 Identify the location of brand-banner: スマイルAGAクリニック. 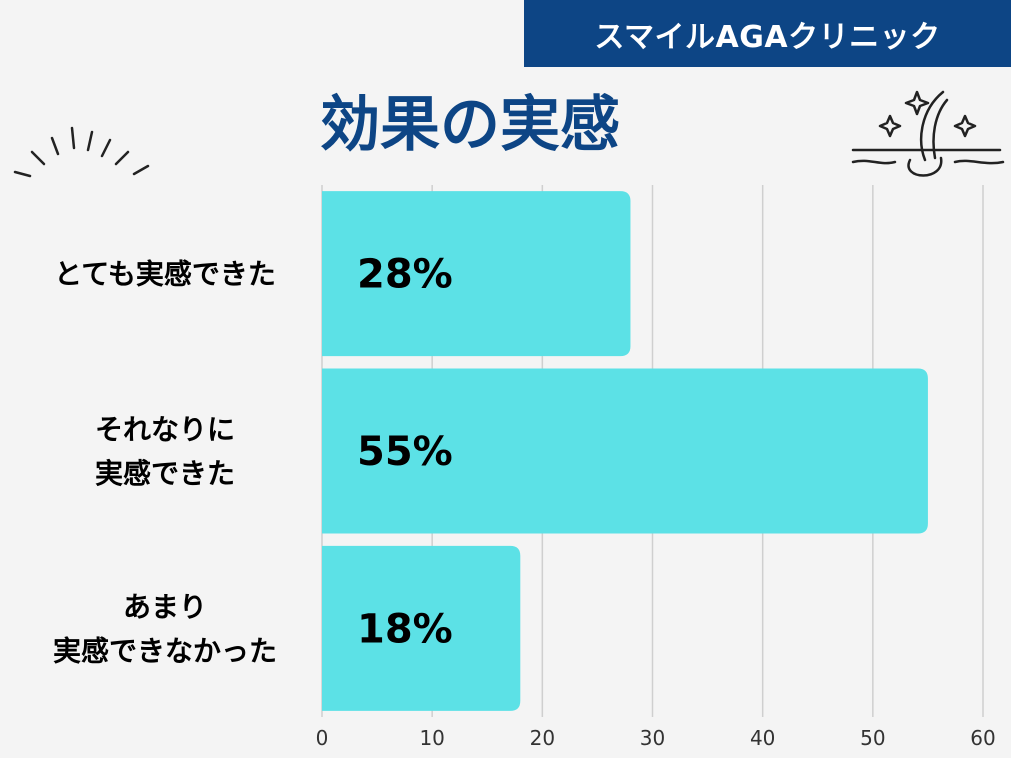
(767, 33).